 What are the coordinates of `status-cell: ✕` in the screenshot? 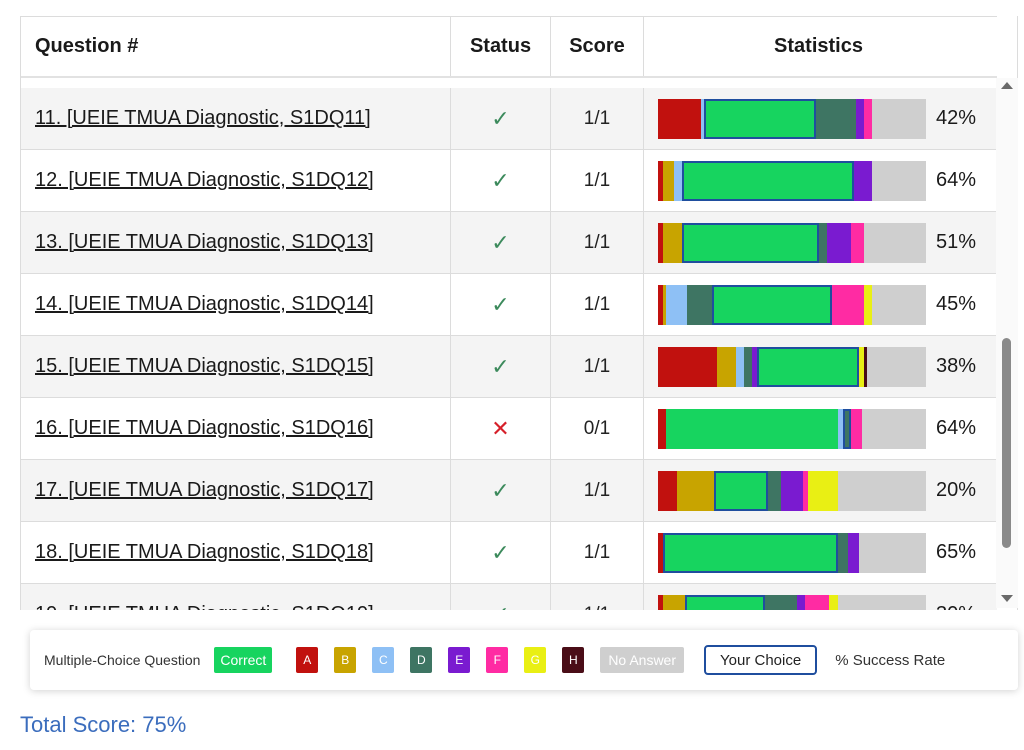 It's located at (501, 428).